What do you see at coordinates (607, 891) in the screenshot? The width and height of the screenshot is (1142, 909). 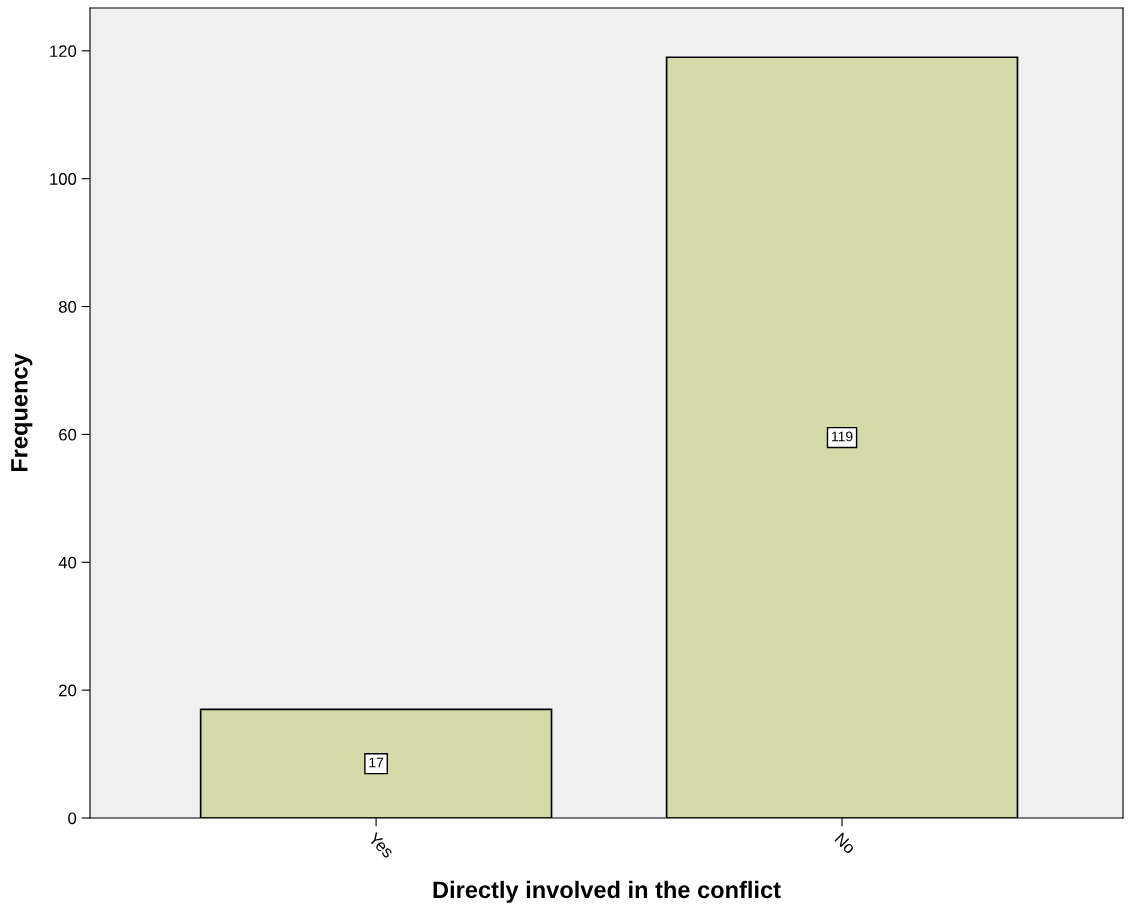 I see `x-axis-title: Directly involved in the conflict` at bounding box center [607, 891].